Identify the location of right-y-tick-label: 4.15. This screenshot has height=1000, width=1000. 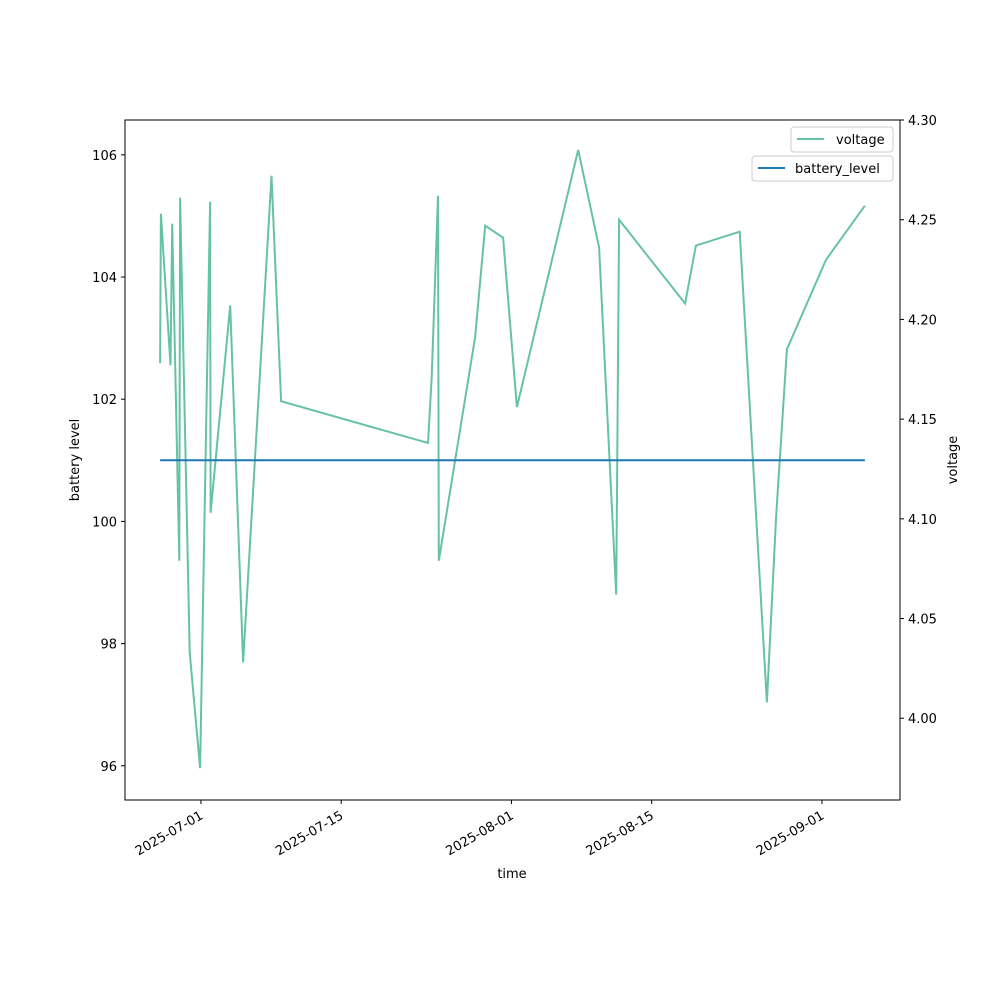
(922, 420).